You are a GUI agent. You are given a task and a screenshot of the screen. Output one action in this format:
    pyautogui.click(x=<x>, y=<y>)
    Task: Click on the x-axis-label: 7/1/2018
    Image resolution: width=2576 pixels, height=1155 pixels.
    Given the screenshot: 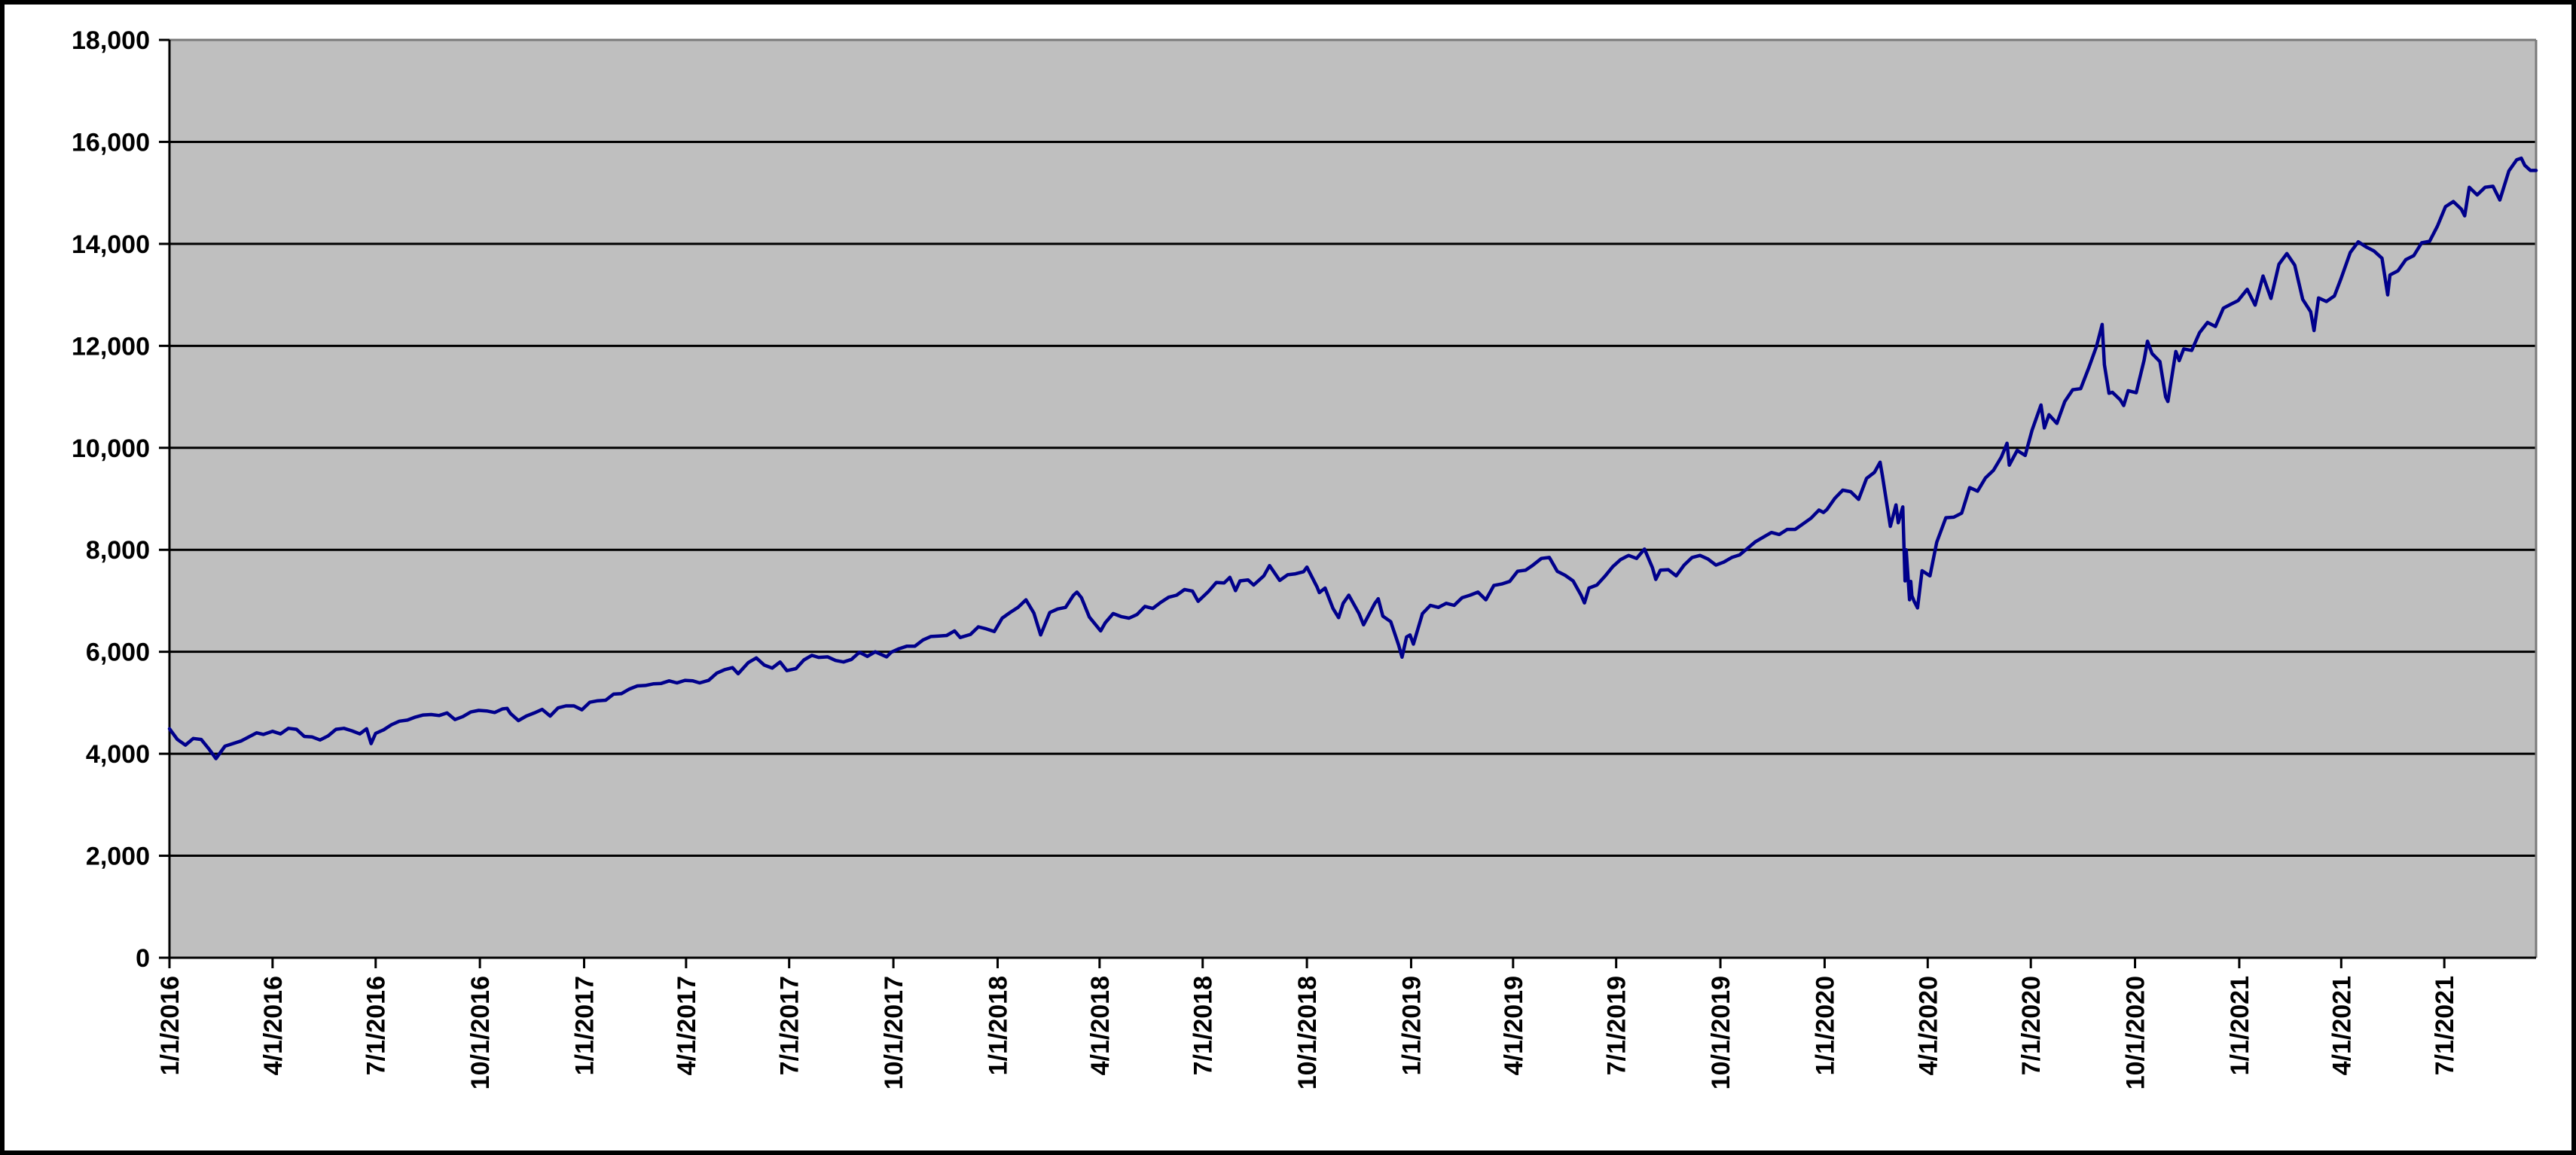 What is the action you would take?
    pyautogui.click(x=1203, y=1025)
    